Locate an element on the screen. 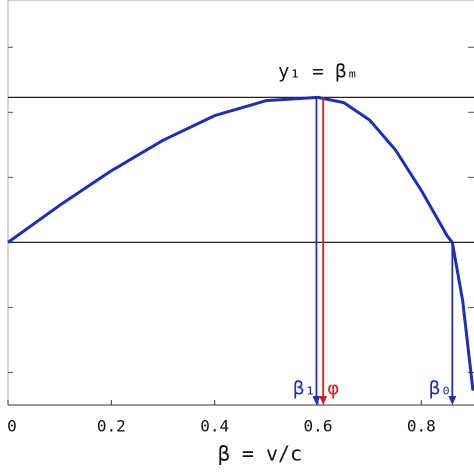 This screenshot has height=474, width=474. marker-label: β₀ is located at coordinates (440, 389).